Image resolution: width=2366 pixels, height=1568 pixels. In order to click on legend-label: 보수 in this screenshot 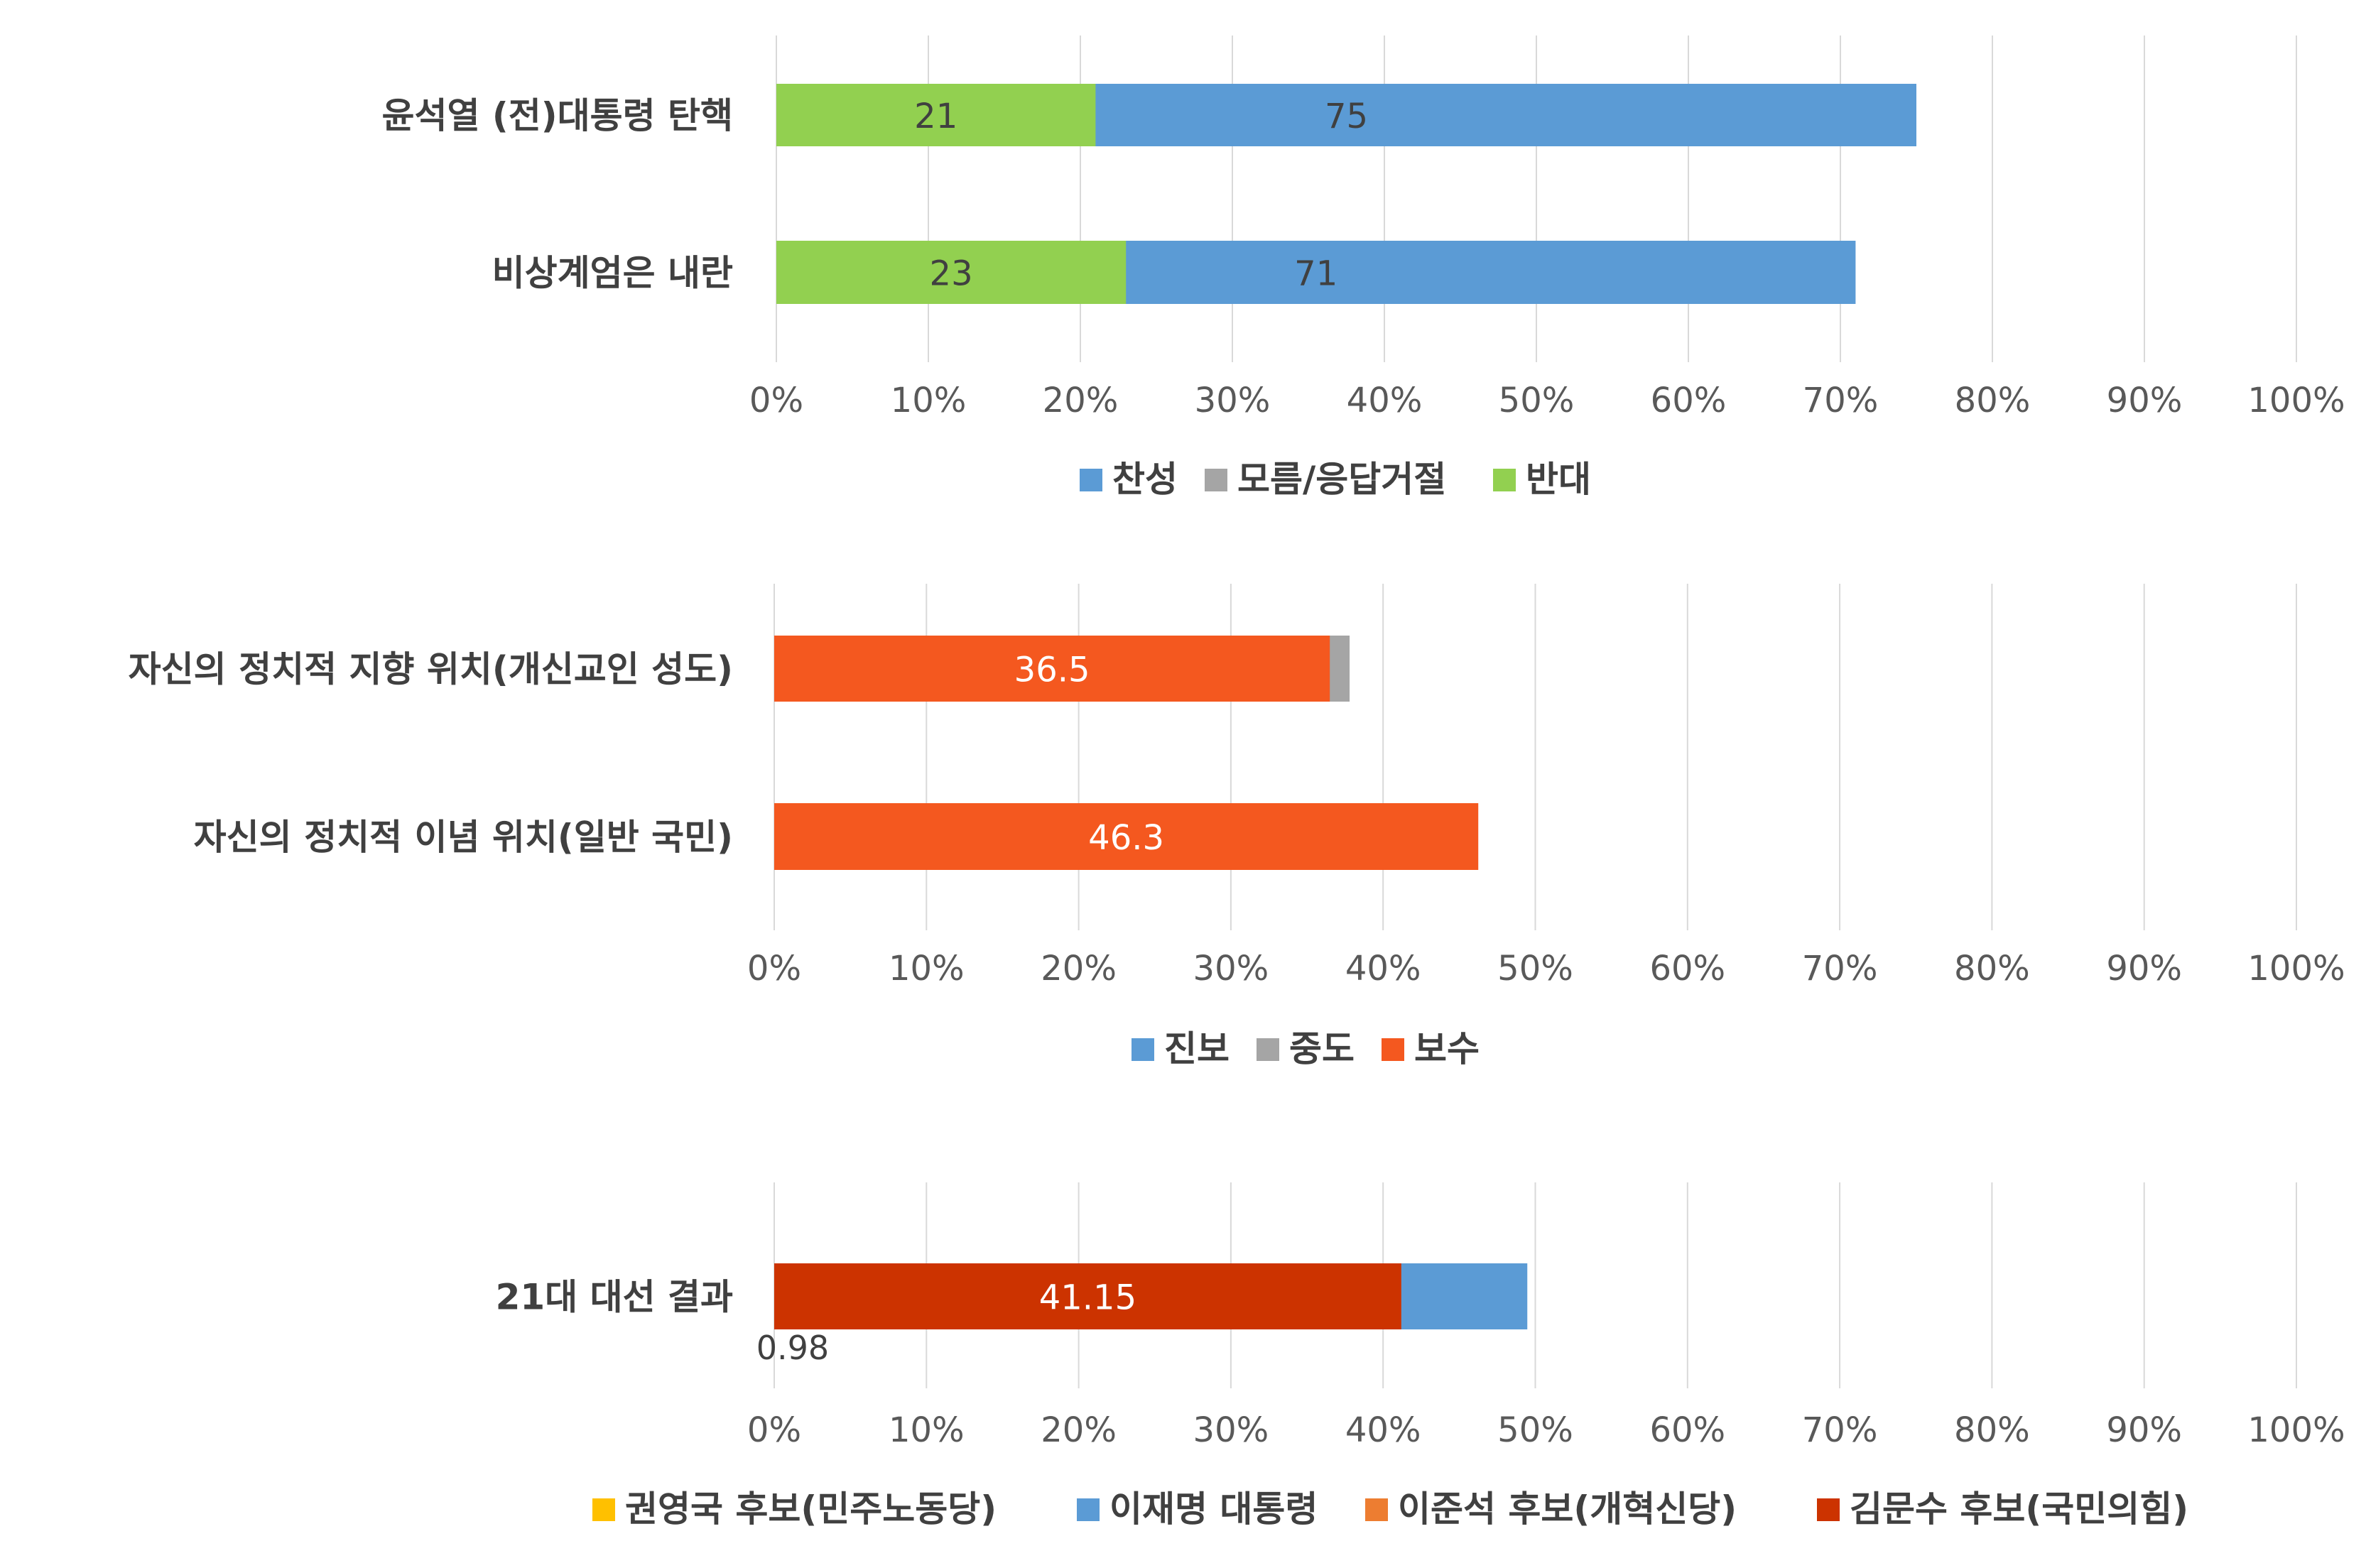, I will do `click(1447, 1048)`.